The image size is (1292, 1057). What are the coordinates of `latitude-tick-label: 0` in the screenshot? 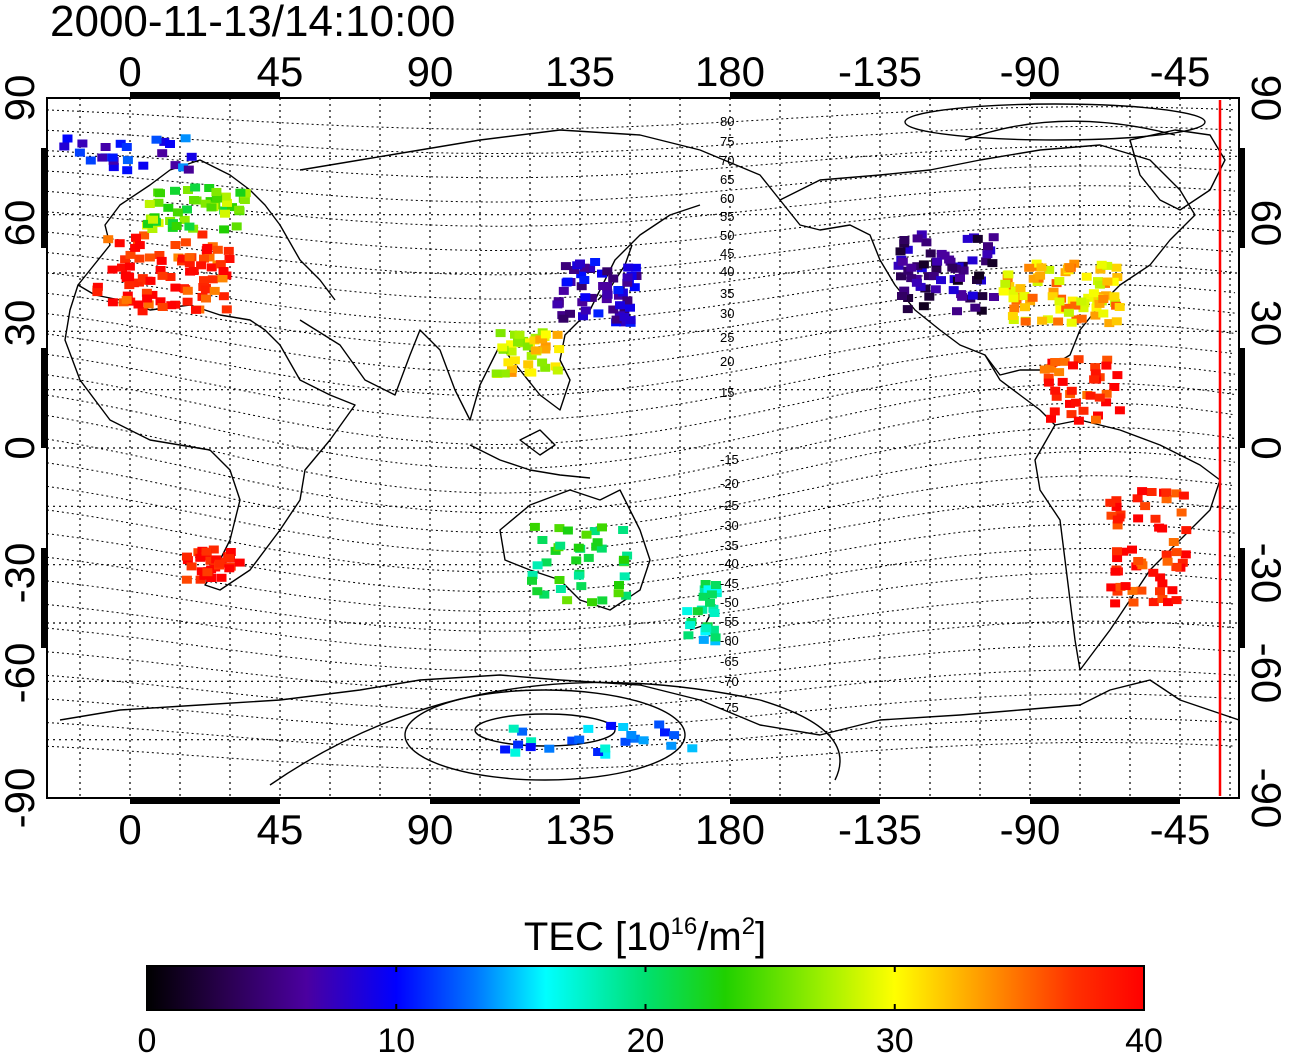 It's located at (1266, 447).